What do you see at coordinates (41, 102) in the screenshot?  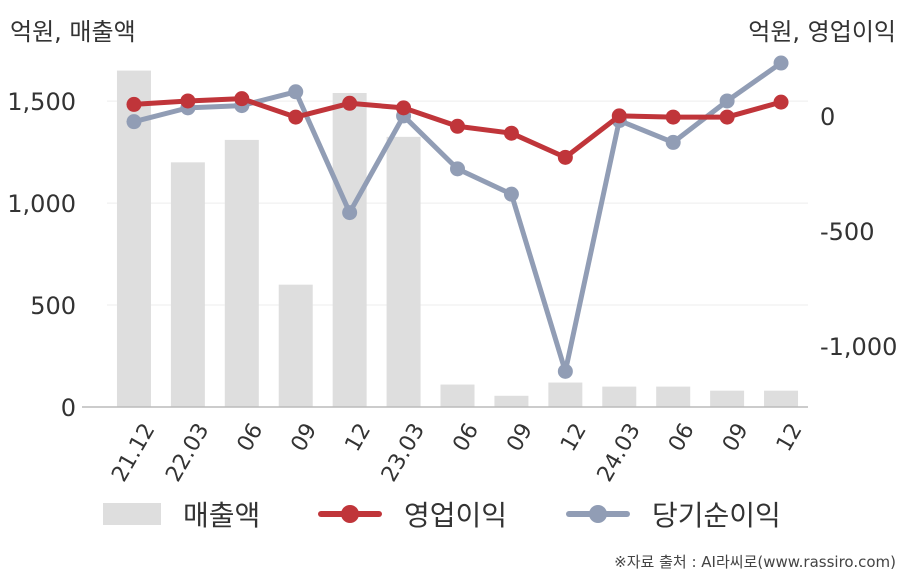 I see `left-tick-label: 1,500` at bounding box center [41, 102].